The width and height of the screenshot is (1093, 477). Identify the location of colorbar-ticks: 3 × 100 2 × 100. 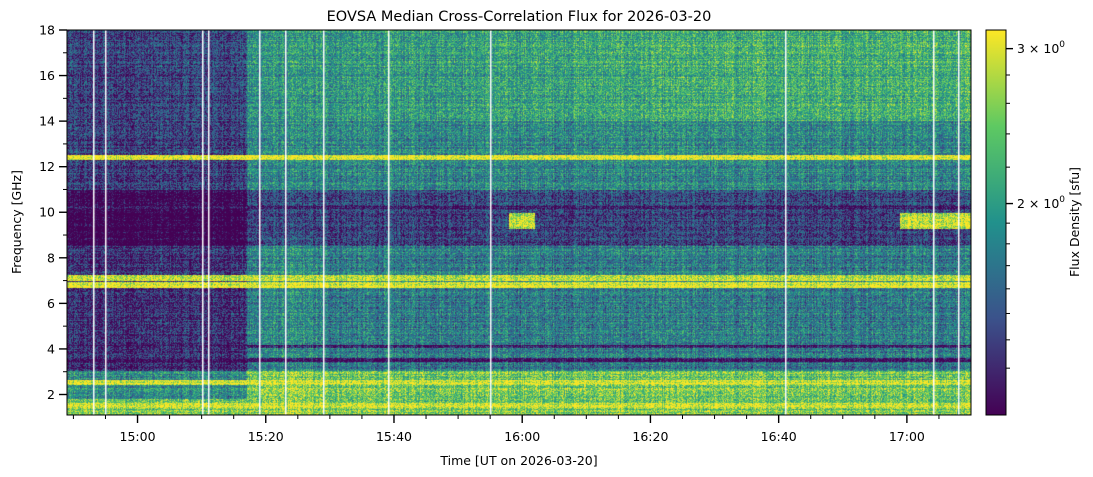
(1035, 204).